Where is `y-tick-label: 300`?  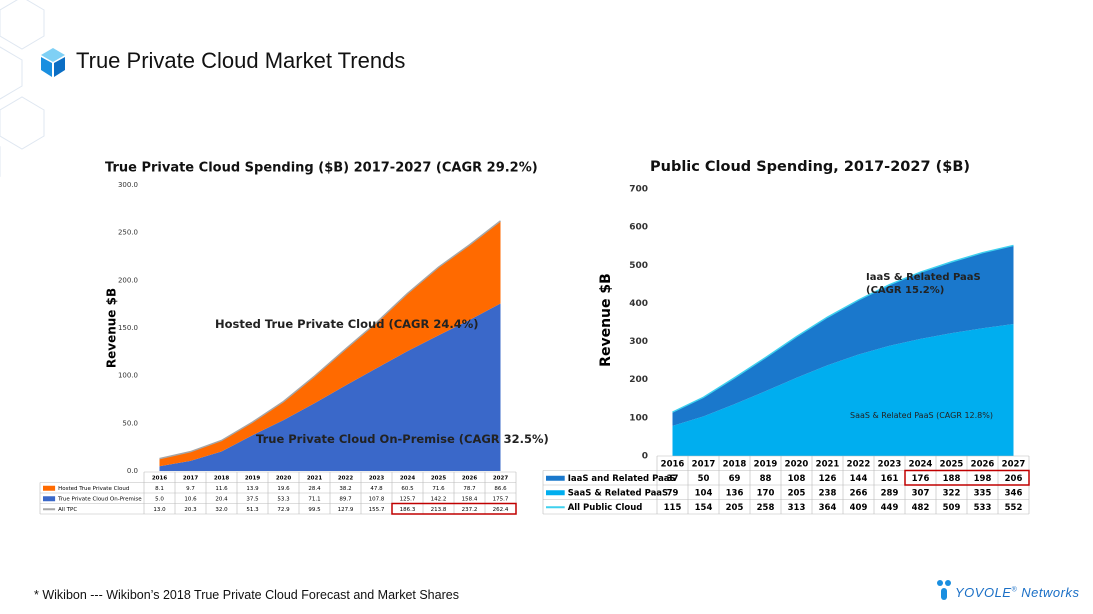
y-tick-label: 300 is located at coordinates (638, 342).